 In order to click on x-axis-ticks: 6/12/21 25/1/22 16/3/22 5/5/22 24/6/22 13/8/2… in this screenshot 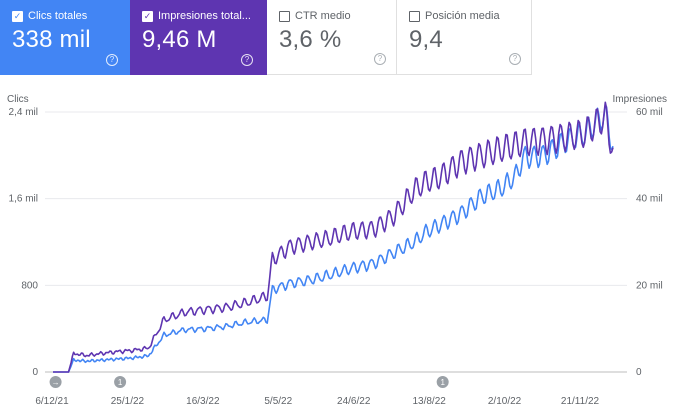, I will do `click(317, 401)`.